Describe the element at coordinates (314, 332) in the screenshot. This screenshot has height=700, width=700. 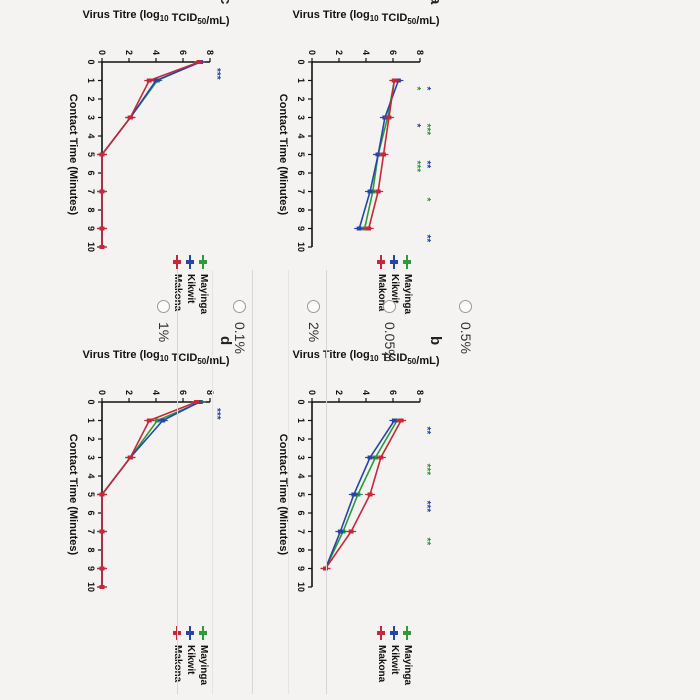
I see `choice-label: 2%` at that location.